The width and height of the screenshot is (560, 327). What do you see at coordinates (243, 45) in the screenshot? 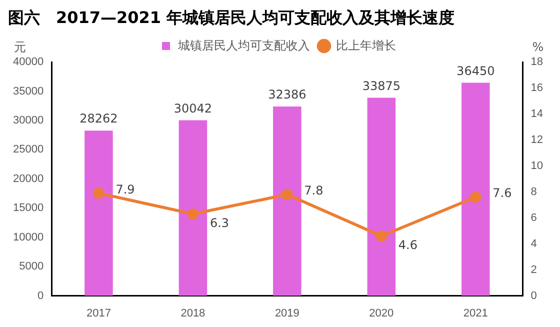
I see `legend-label: 城镇居民人均可支配收入` at bounding box center [243, 45].